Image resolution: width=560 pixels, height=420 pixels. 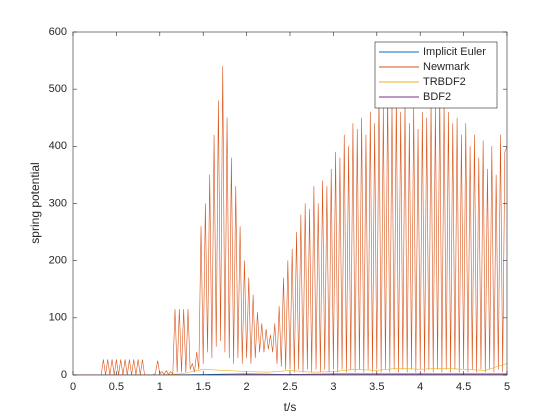 What do you see at coordinates (160, 387) in the screenshot?
I see `x-tick-label: 1` at bounding box center [160, 387].